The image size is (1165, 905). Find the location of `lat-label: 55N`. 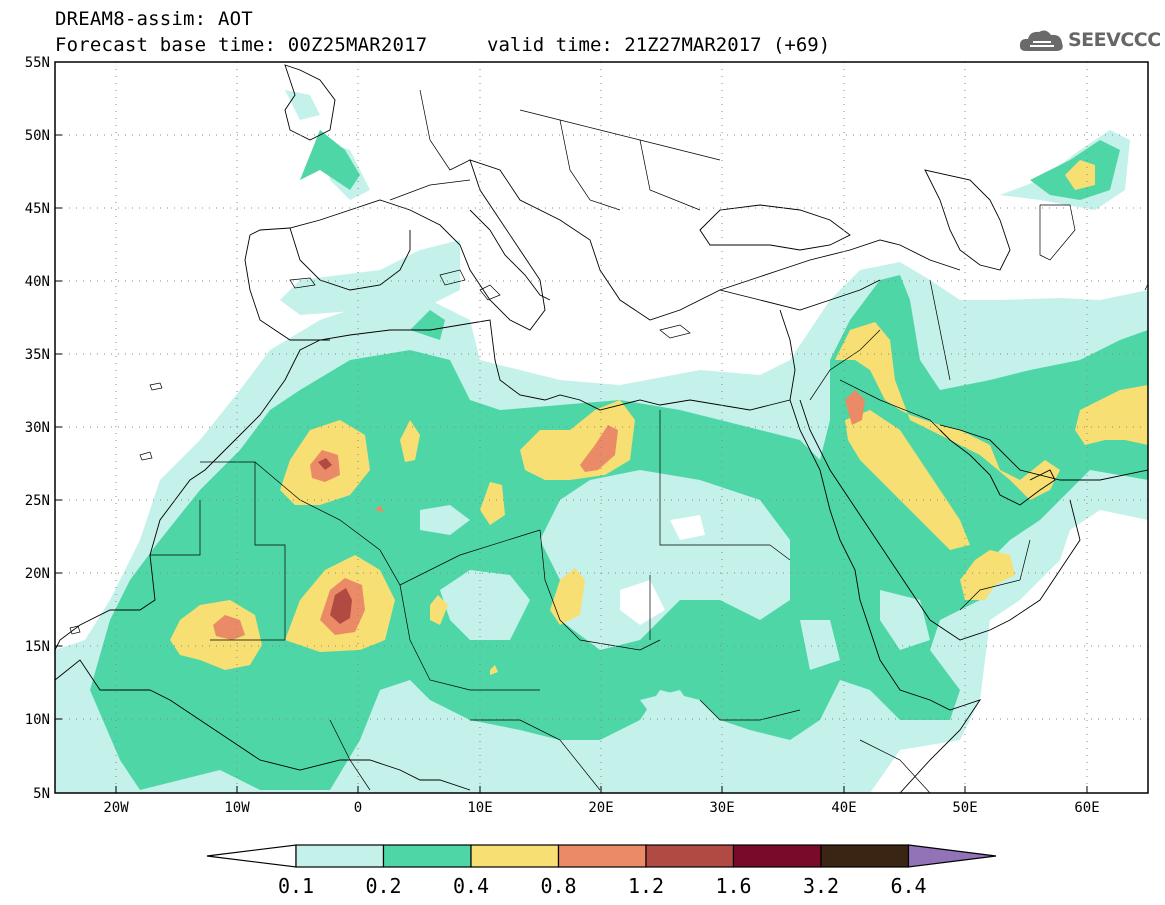

lat-label: 55N is located at coordinates (37, 63).